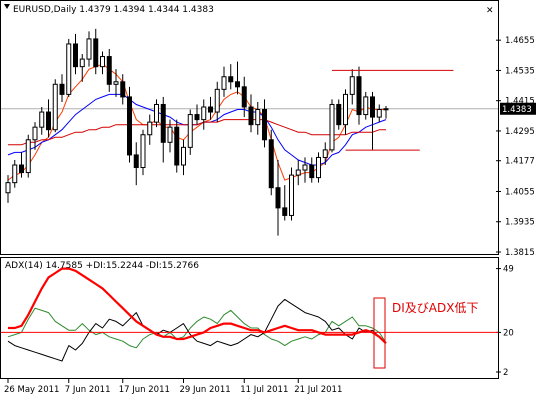  I want to click on annotation-text: DI及びADX低下, so click(435, 308).